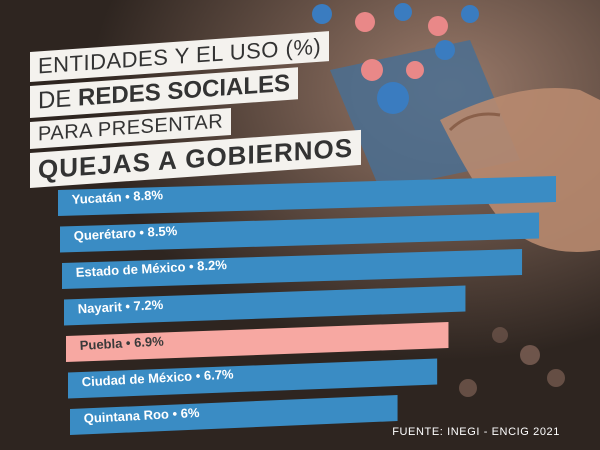 This screenshot has width=600, height=450. I want to click on bar-quer-taro, so click(300, 232).